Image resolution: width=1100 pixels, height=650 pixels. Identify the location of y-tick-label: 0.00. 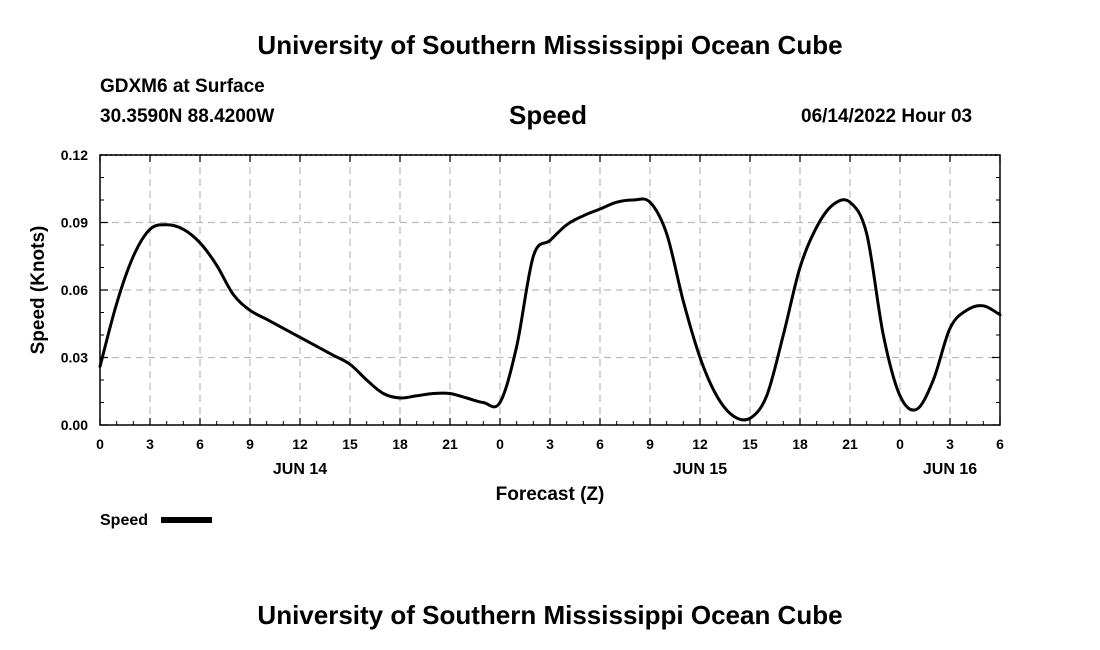
(74, 425).